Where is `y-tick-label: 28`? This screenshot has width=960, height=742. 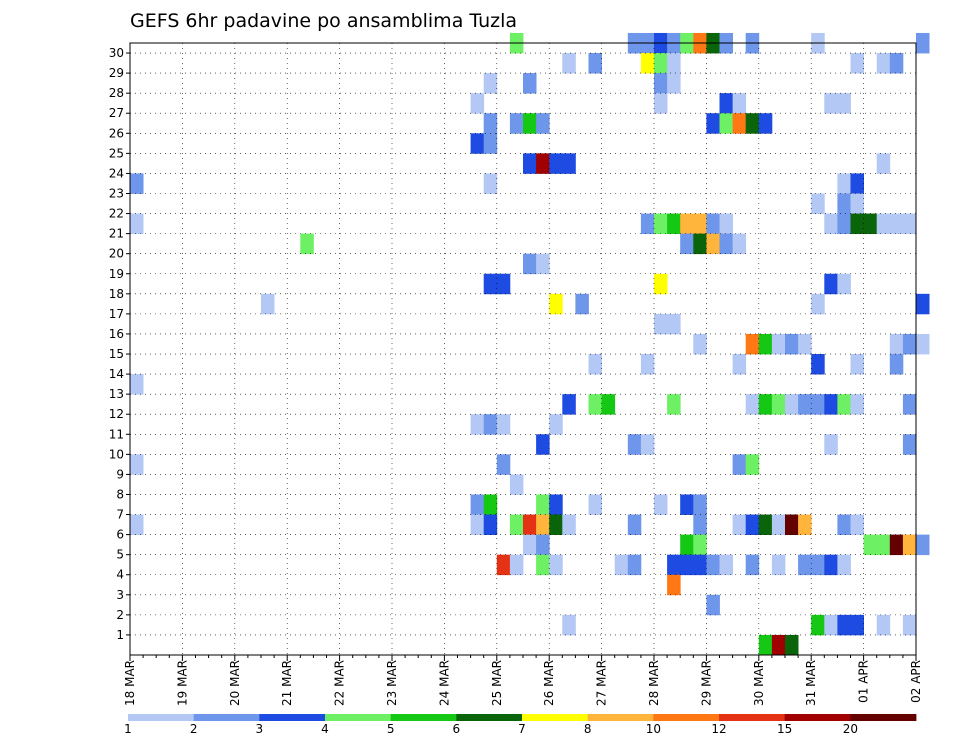 y-tick-label: 28 is located at coordinates (116, 93).